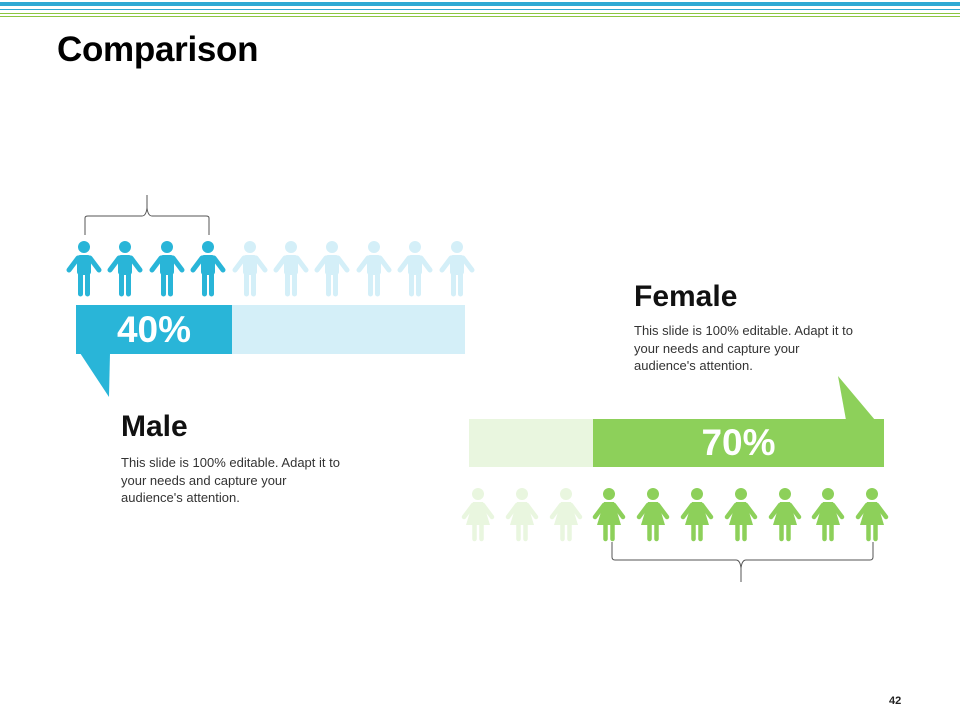 This screenshot has width=960, height=720. Describe the element at coordinates (95, 375) in the screenshot. I see `male-callout-tail` at that location.